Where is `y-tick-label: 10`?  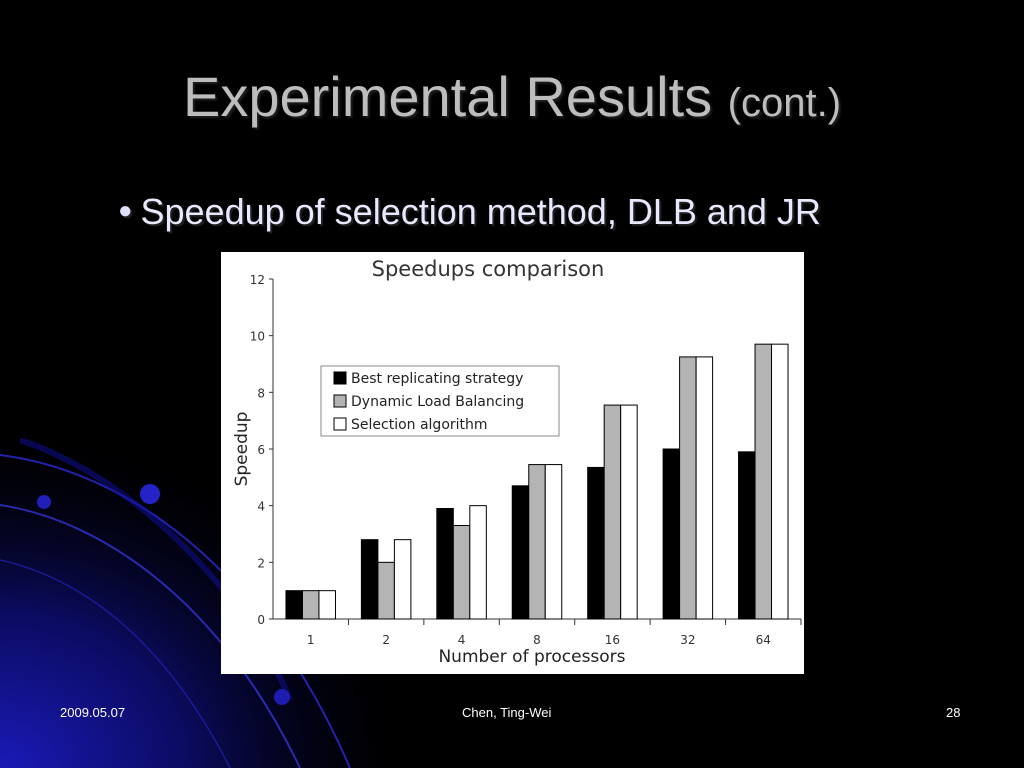 y-tick-label: 10 is located at coordinates (257, 337).